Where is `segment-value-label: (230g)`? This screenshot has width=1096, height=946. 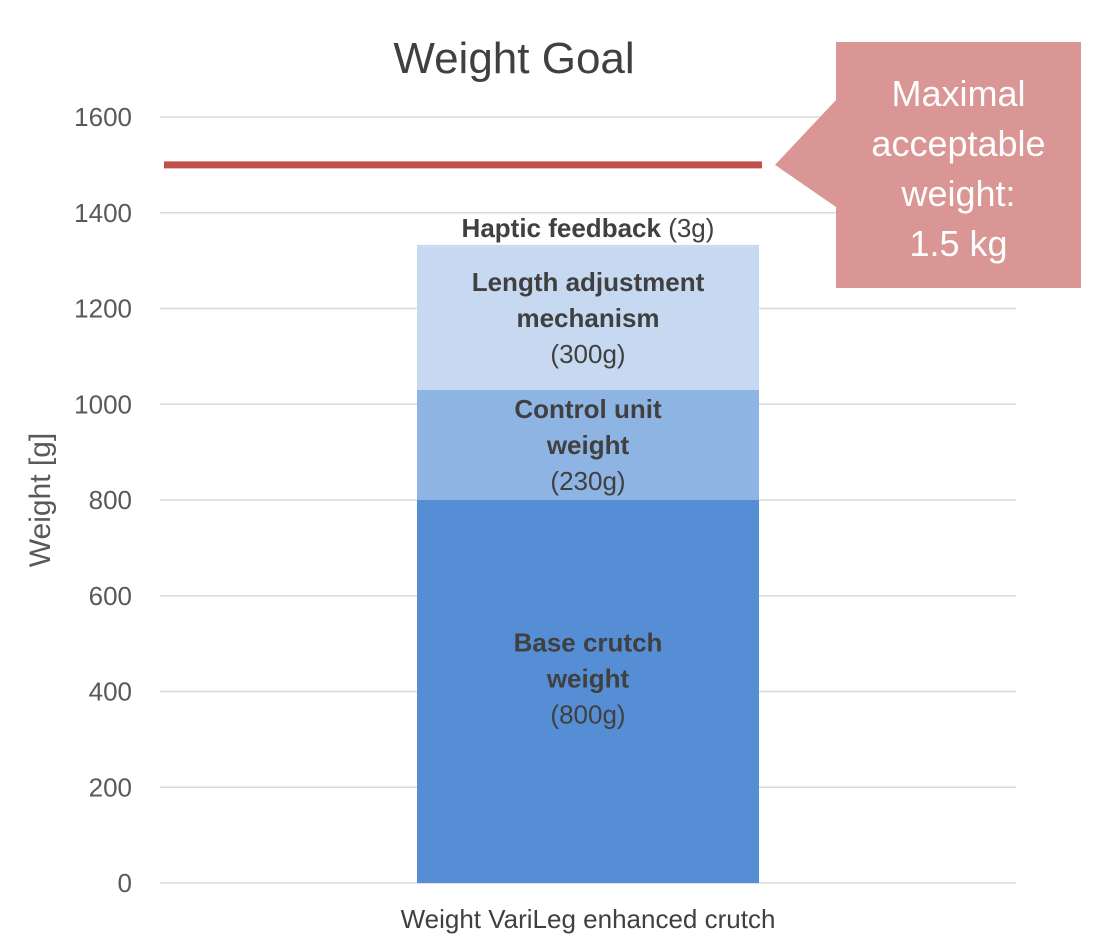 segment-value-label: (230g) is located at coordinates (587, 481).